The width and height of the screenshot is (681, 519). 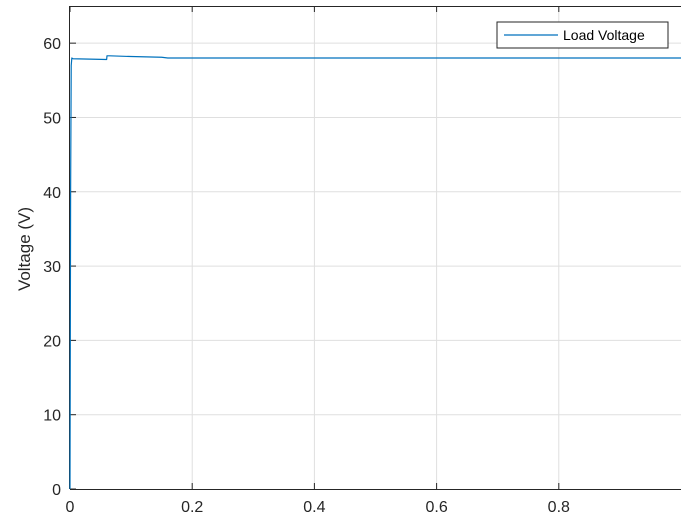 I want to click on x-tick-label: 0, so click(x=70, y=507).